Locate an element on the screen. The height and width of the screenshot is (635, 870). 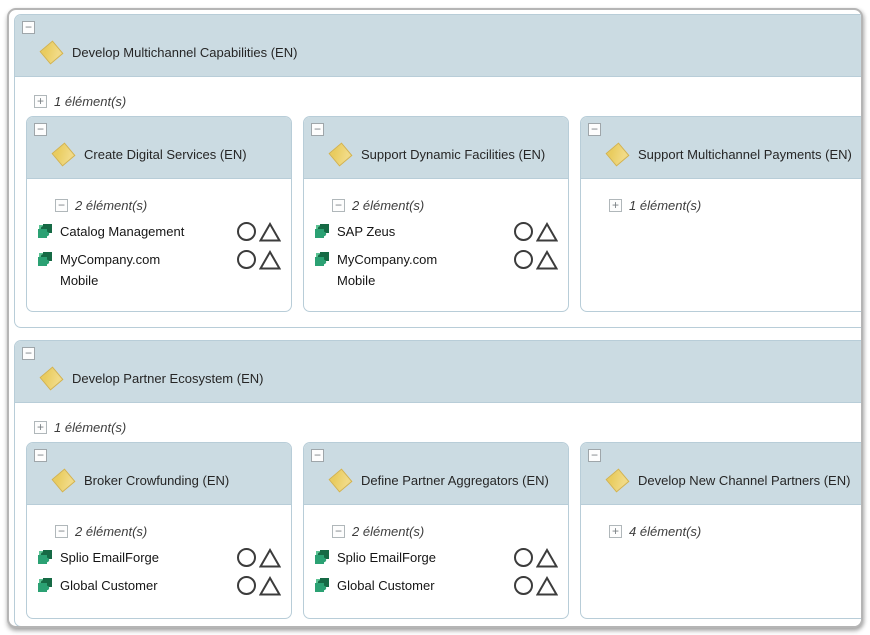
panel-header: − Create Digital Services (EN) is located at coordinates (159, 148).